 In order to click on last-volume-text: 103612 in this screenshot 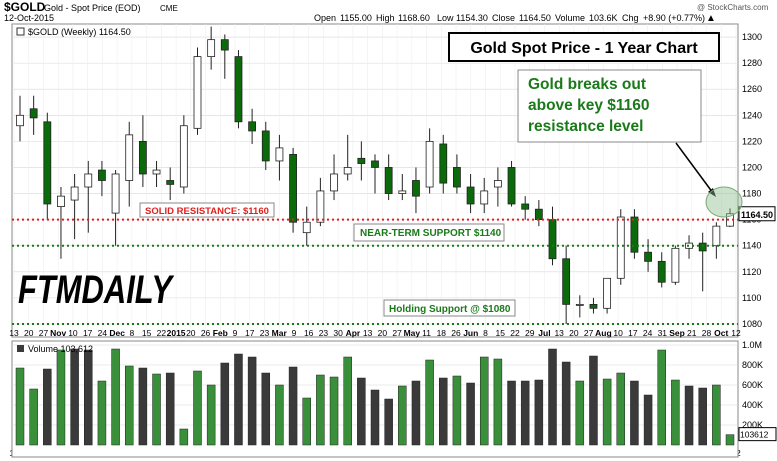, I will do `click(754, 435)`.